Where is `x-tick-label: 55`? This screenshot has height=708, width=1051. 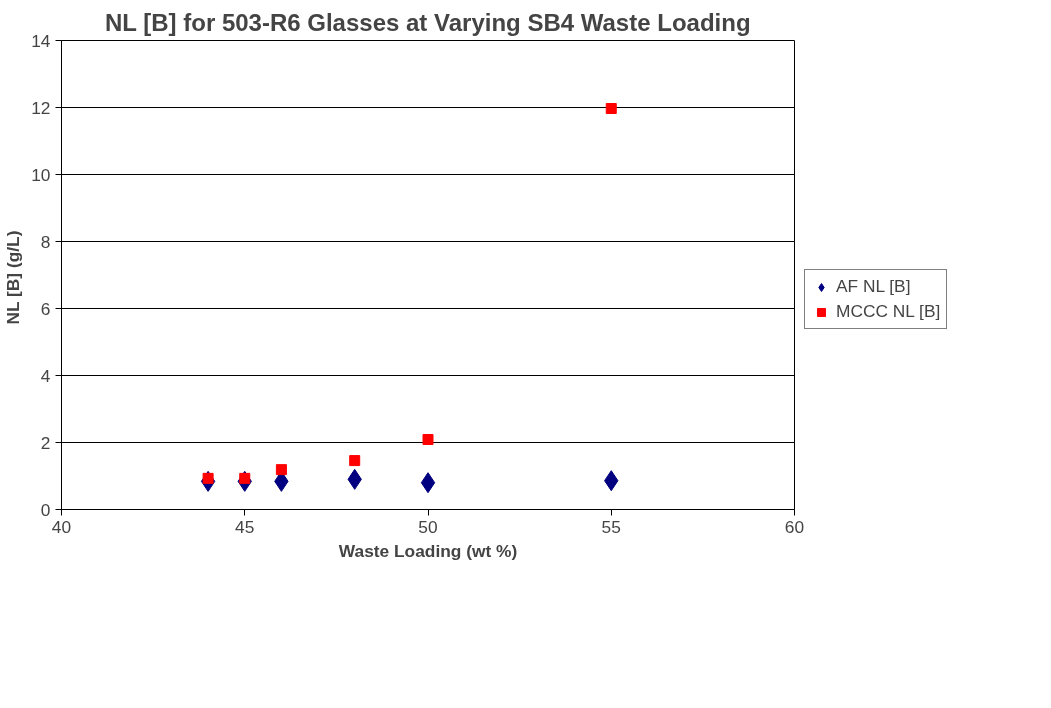
x-tick-label: 55 is located at coordinates (611, 526).